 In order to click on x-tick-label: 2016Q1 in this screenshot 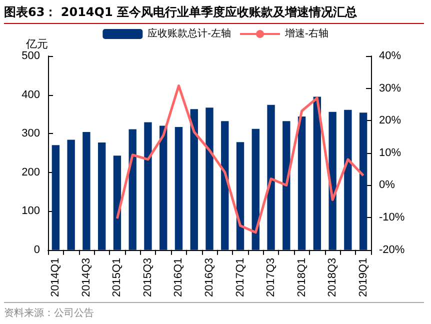, I will do `click(178, 278)`.